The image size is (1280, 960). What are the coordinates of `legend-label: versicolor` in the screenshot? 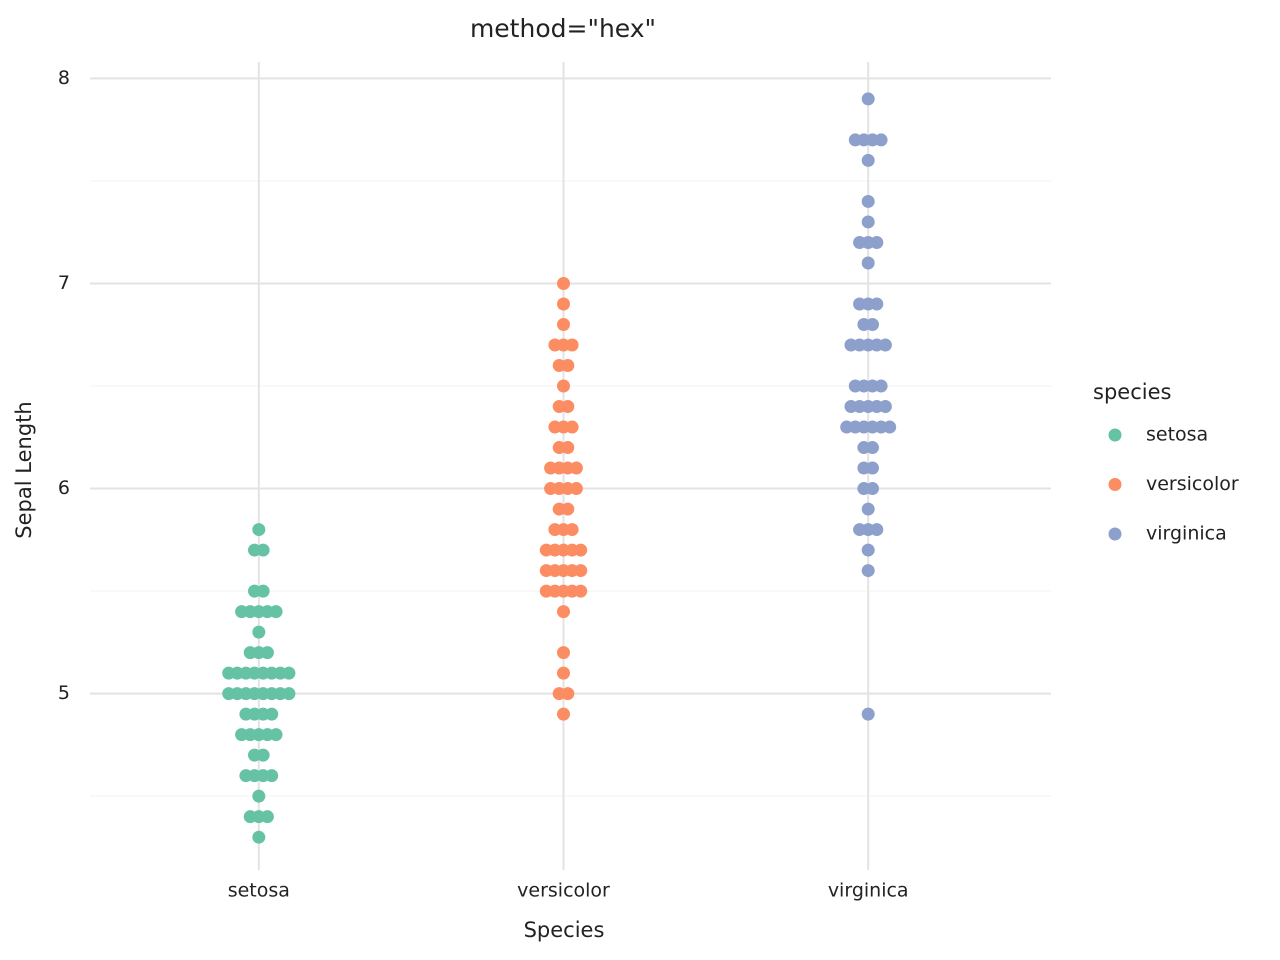 It's located at (1192, 484).